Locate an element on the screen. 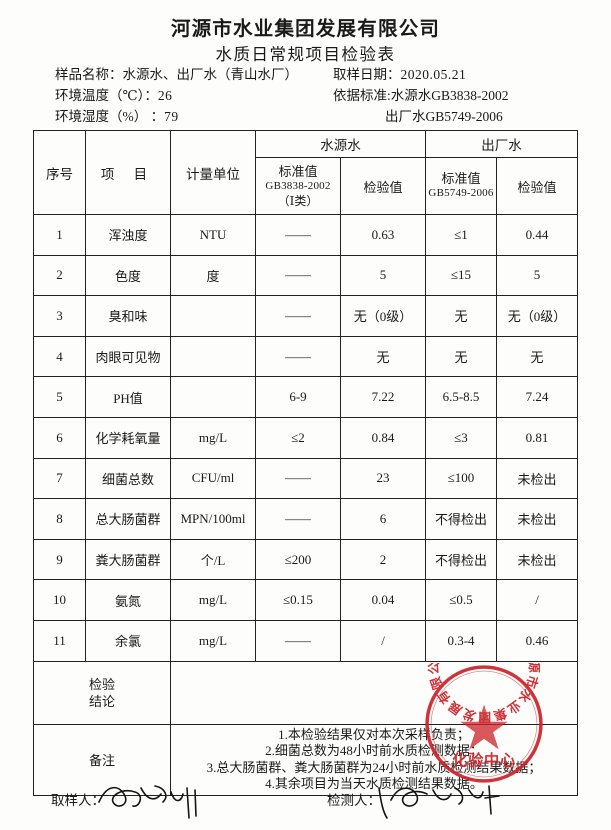 The width and height of the screenshot is (611, 830). cell-std-source: 6-9 is located at coordinates (298, 397).